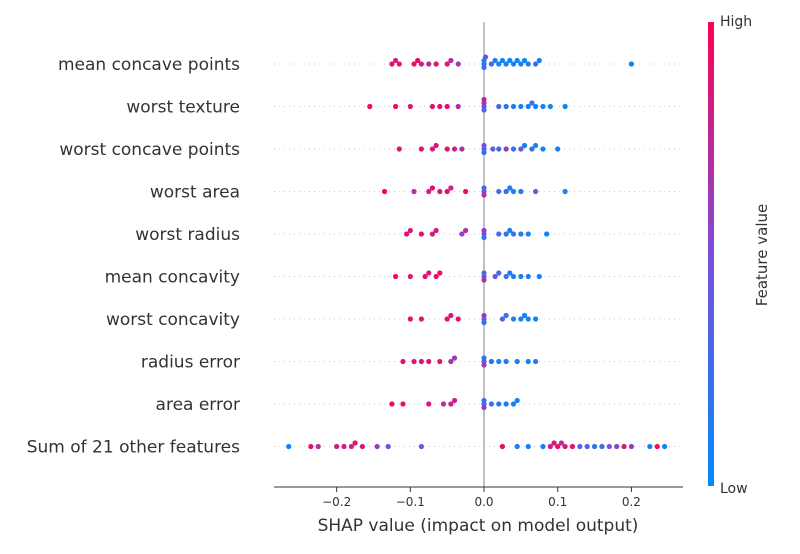  What do you see at coordinates (198, 405) in the screenshot?
I see `feature-label: area error` at bounding box center [198, 405].